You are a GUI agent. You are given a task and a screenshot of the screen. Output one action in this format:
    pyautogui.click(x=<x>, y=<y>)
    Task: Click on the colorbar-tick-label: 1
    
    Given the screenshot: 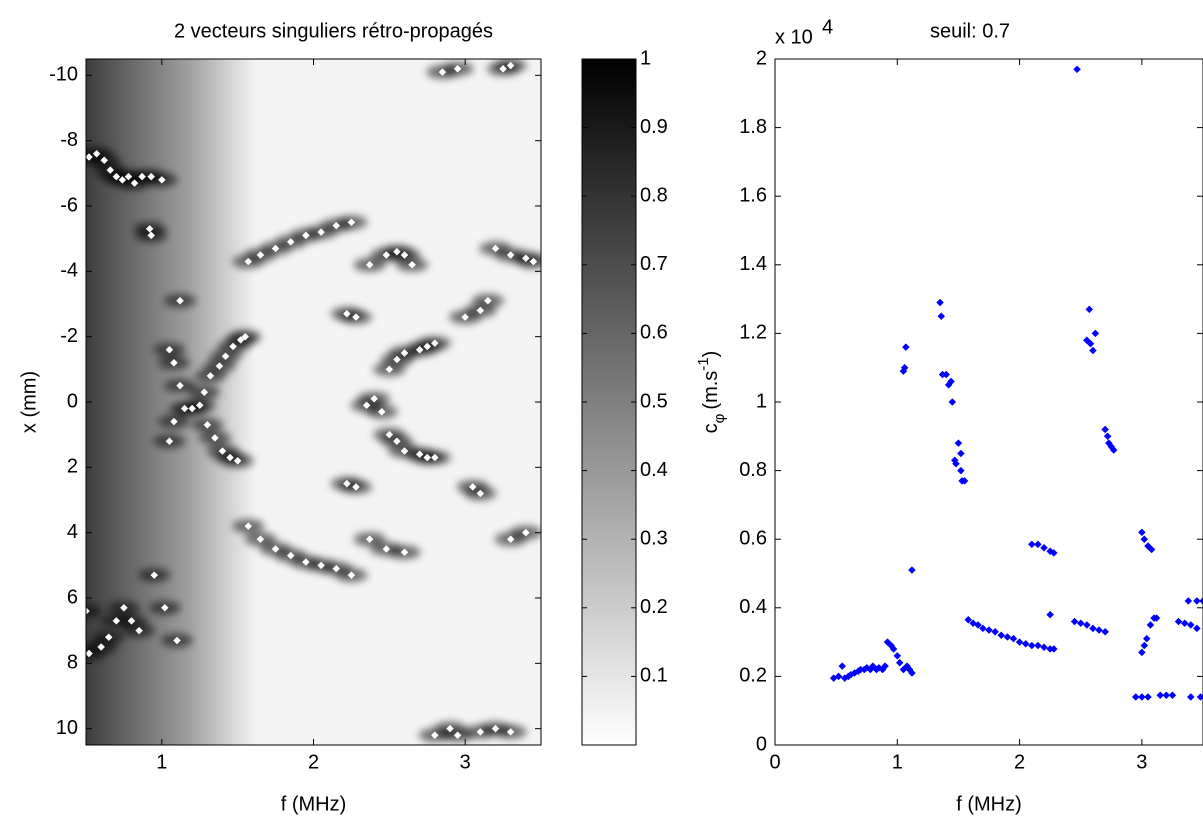 What is the action you would take?
    pyautogui.click(x=645, y=58)
    